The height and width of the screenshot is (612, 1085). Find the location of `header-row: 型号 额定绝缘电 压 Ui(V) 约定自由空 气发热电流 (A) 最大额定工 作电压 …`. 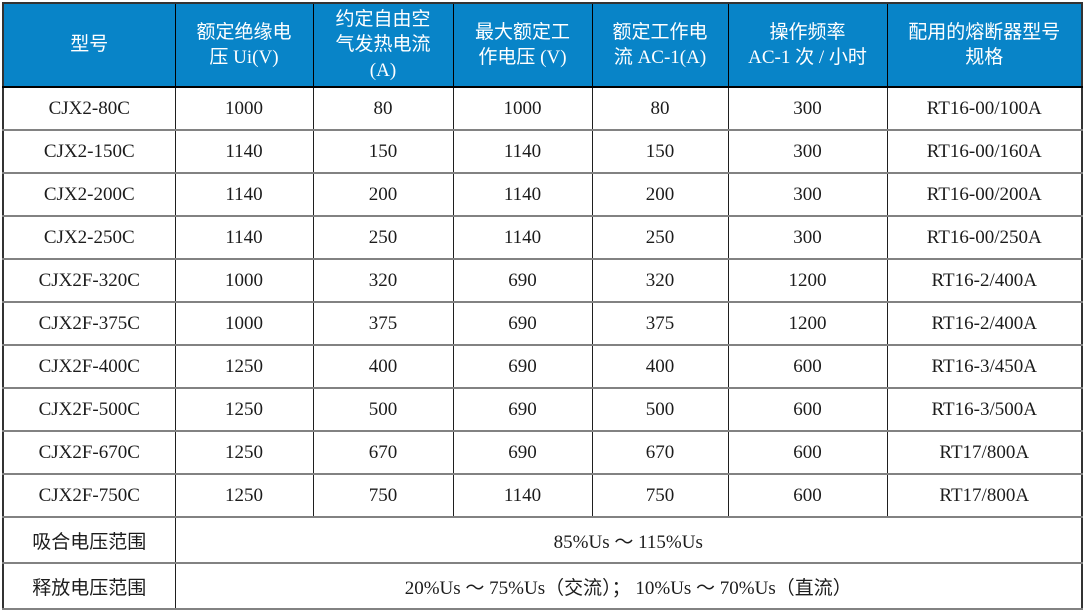

header-row: 型号 额定绝缘电 压 Ui(V) 约定自由空 气发热电流 (A) 最大额定工 作电压 … is located at coordinates (542, 45).